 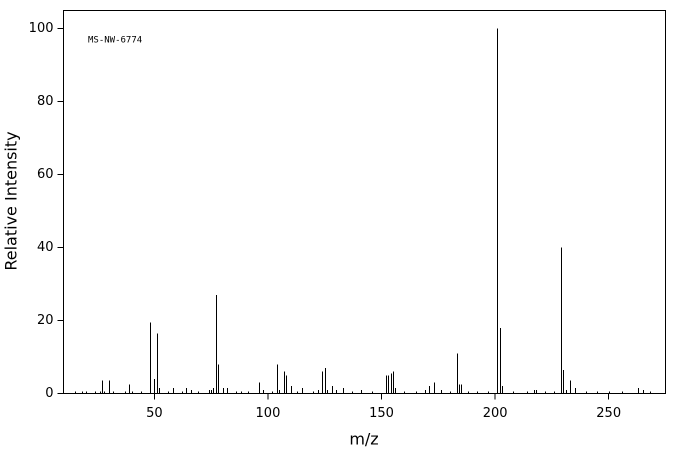 I want to click on y-tick-label: 60, so click(x=45, y=174).